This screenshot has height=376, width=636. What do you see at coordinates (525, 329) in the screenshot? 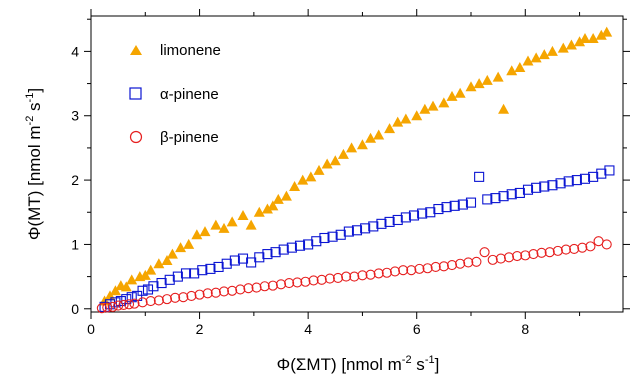
I see `x-tick-label: 8` at bounding box center [525, 329].